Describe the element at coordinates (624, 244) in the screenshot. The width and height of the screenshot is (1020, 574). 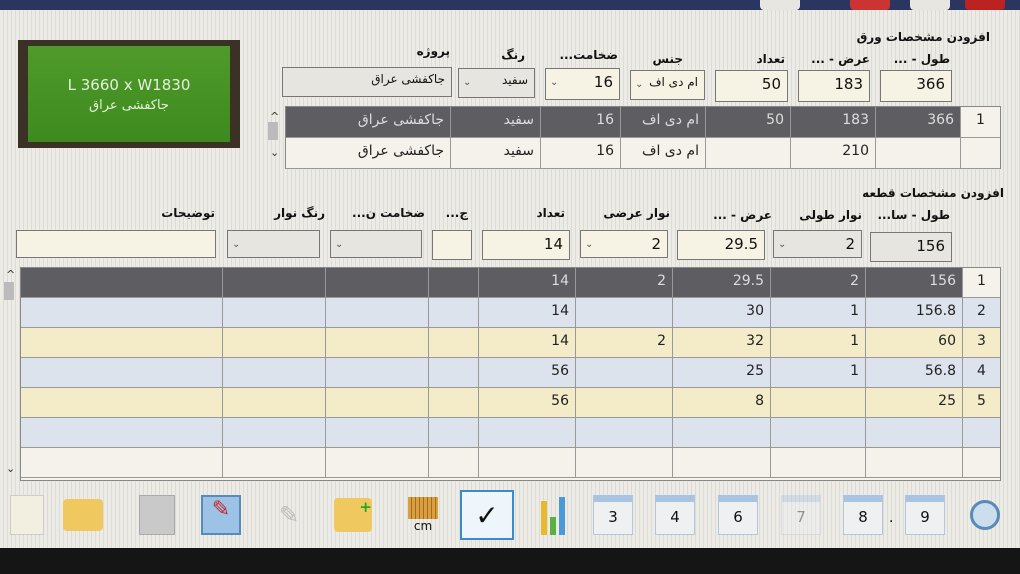
I see `piece-edge-short-select: 2 ⌄` at that location.